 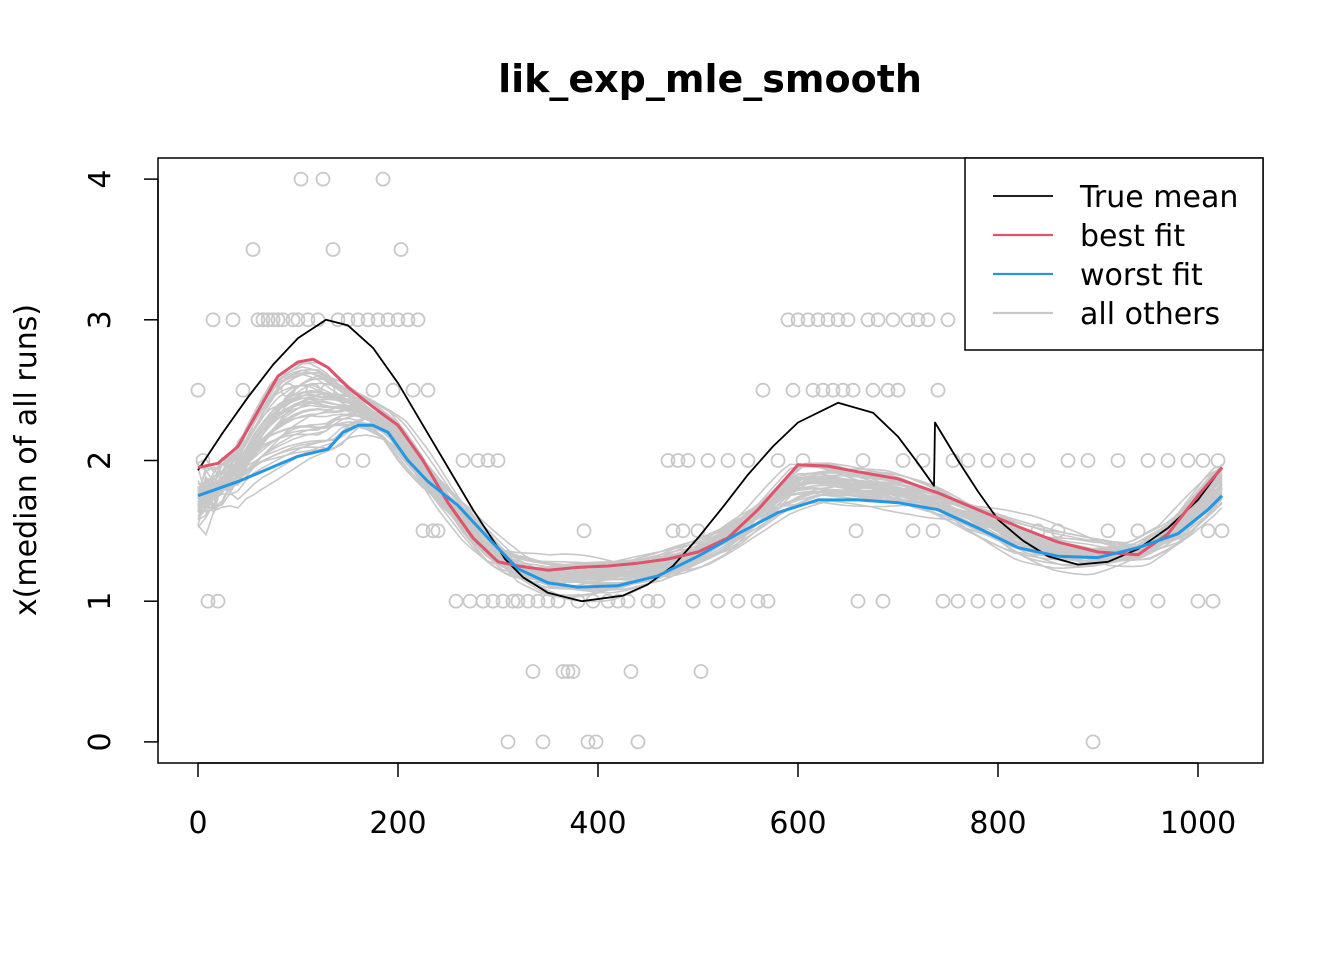 I want to click on x-tick-label: 800, so click(x=997, y=823).